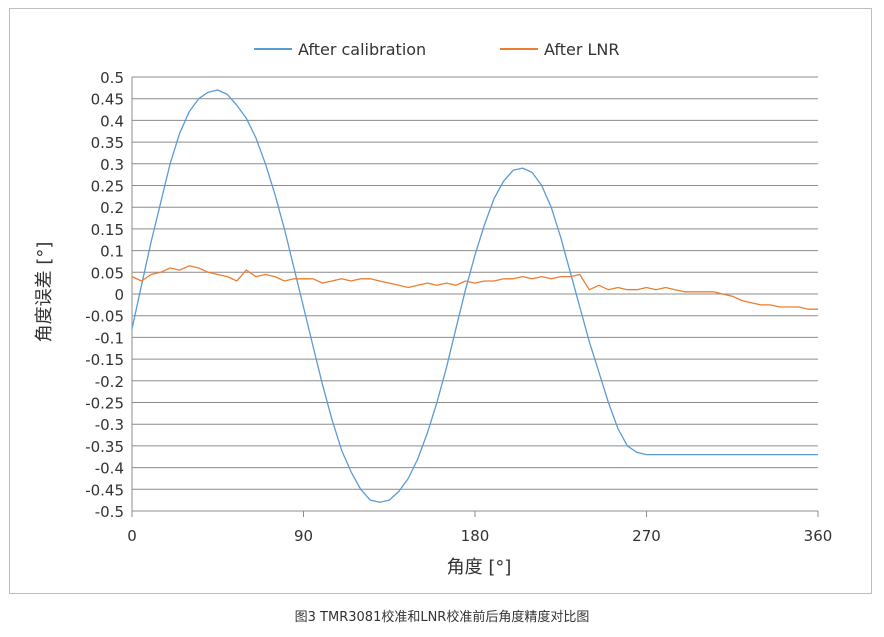 The height and width of the screenshot is (637, 884). Describe the element at coordinates (112, 165) in the screenshot. I see `y-tick-label: 0.3` at that location.